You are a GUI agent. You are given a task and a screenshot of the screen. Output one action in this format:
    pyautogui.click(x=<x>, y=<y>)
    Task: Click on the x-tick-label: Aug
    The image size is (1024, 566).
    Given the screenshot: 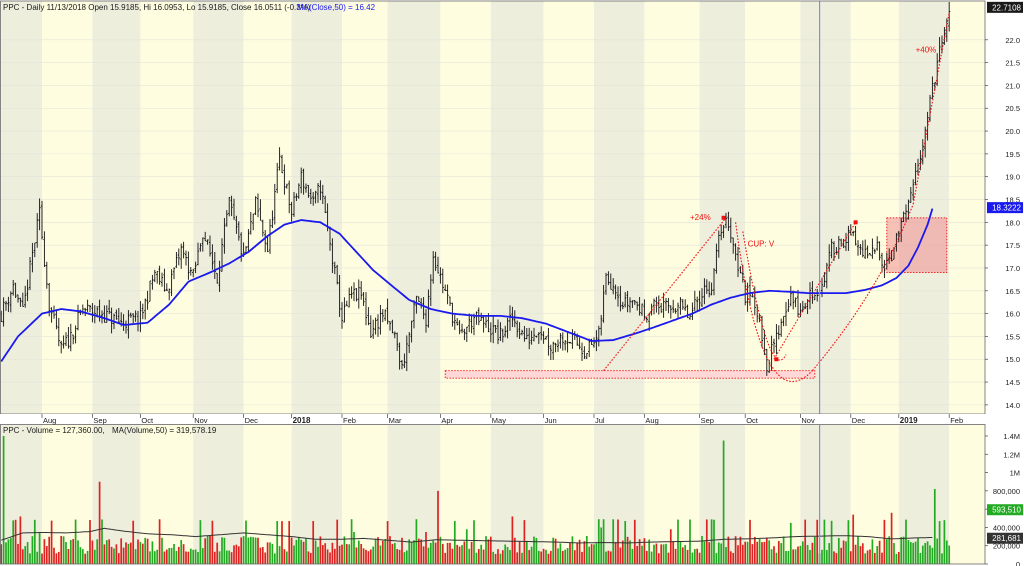 What is the action you would take?
    pyautogui.click(x=651, y=420)
    